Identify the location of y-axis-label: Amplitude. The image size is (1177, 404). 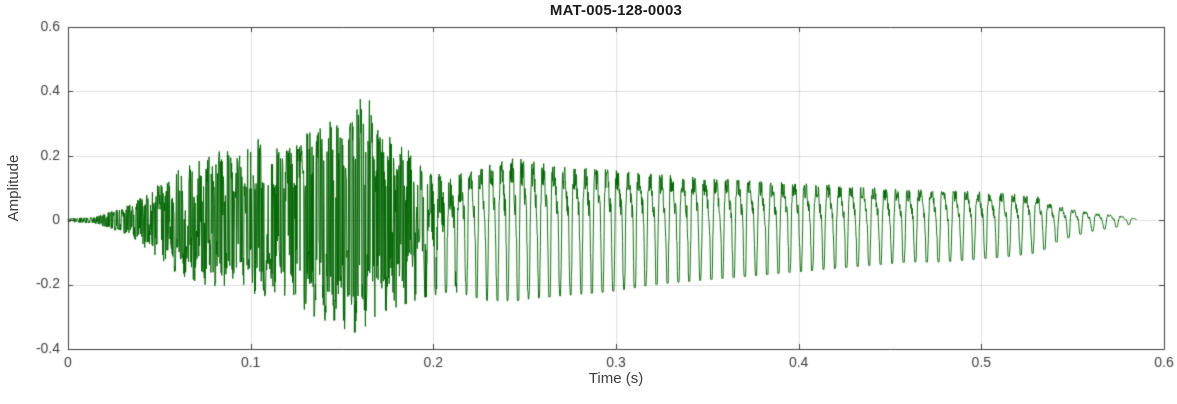
(13, 188).